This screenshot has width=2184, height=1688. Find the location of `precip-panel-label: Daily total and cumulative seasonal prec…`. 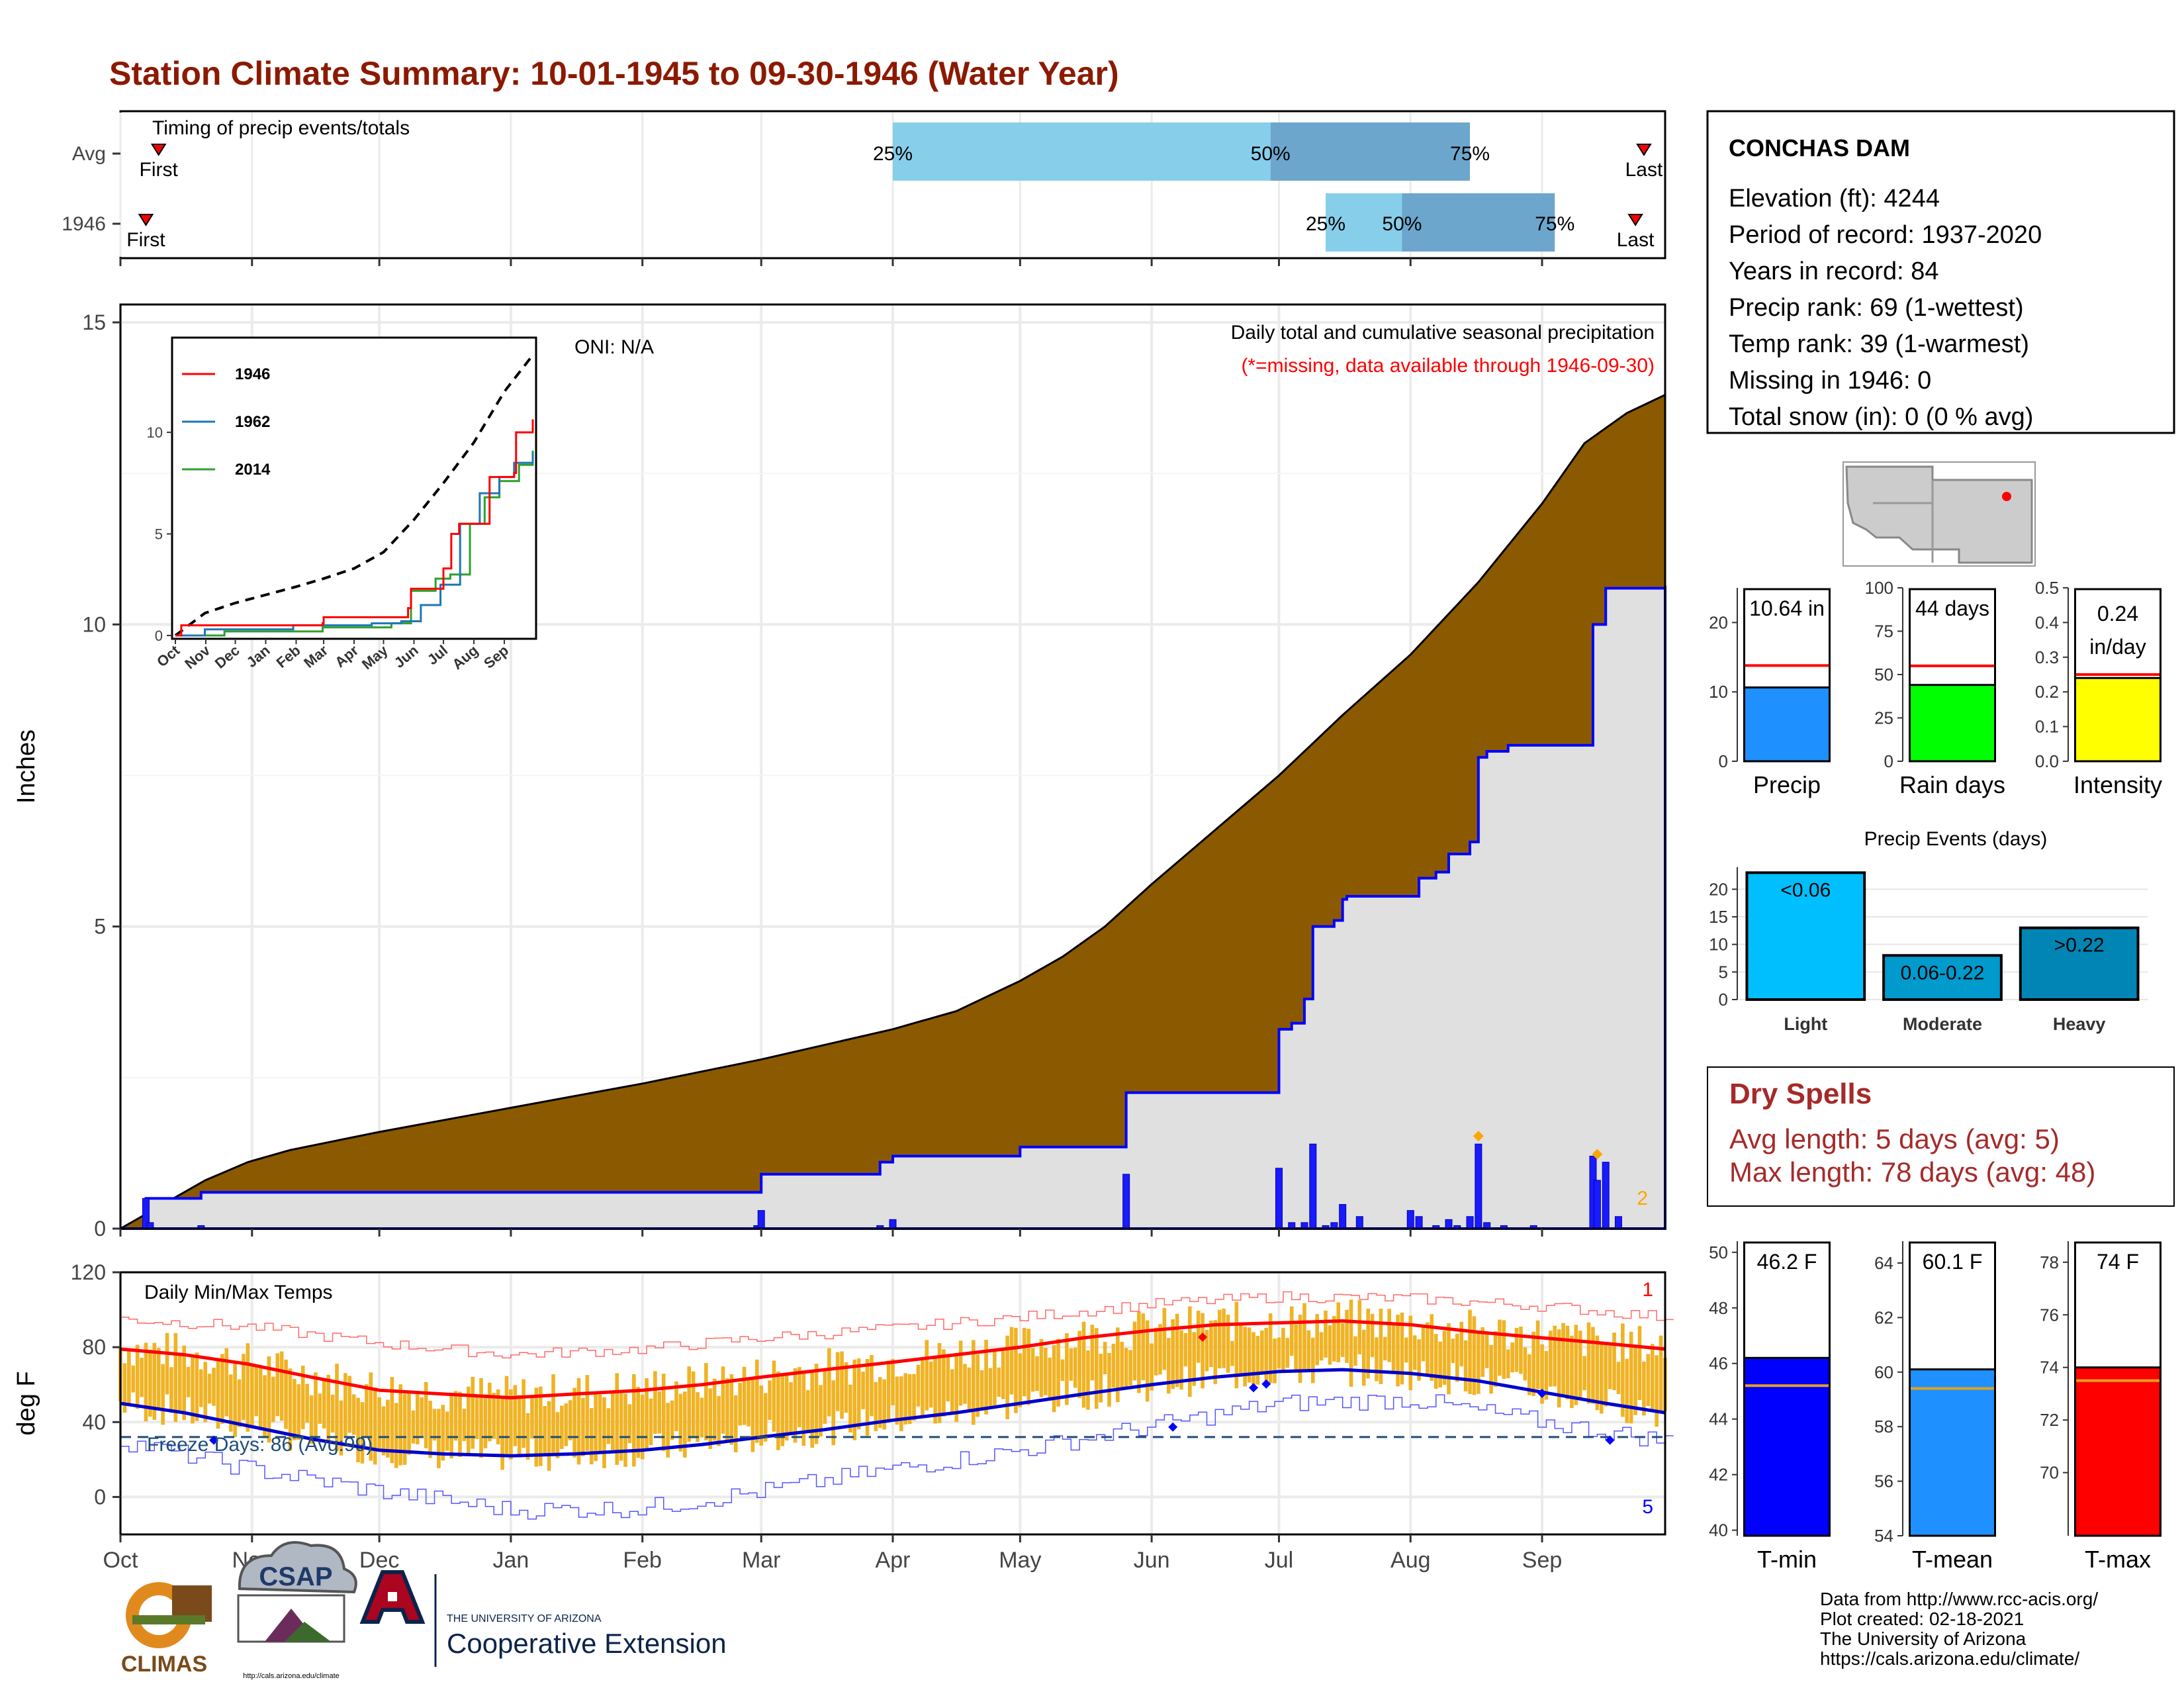

precip-panel-label: Daily total and cumulative seasonal prec… is located at coordinates (1443, 333).